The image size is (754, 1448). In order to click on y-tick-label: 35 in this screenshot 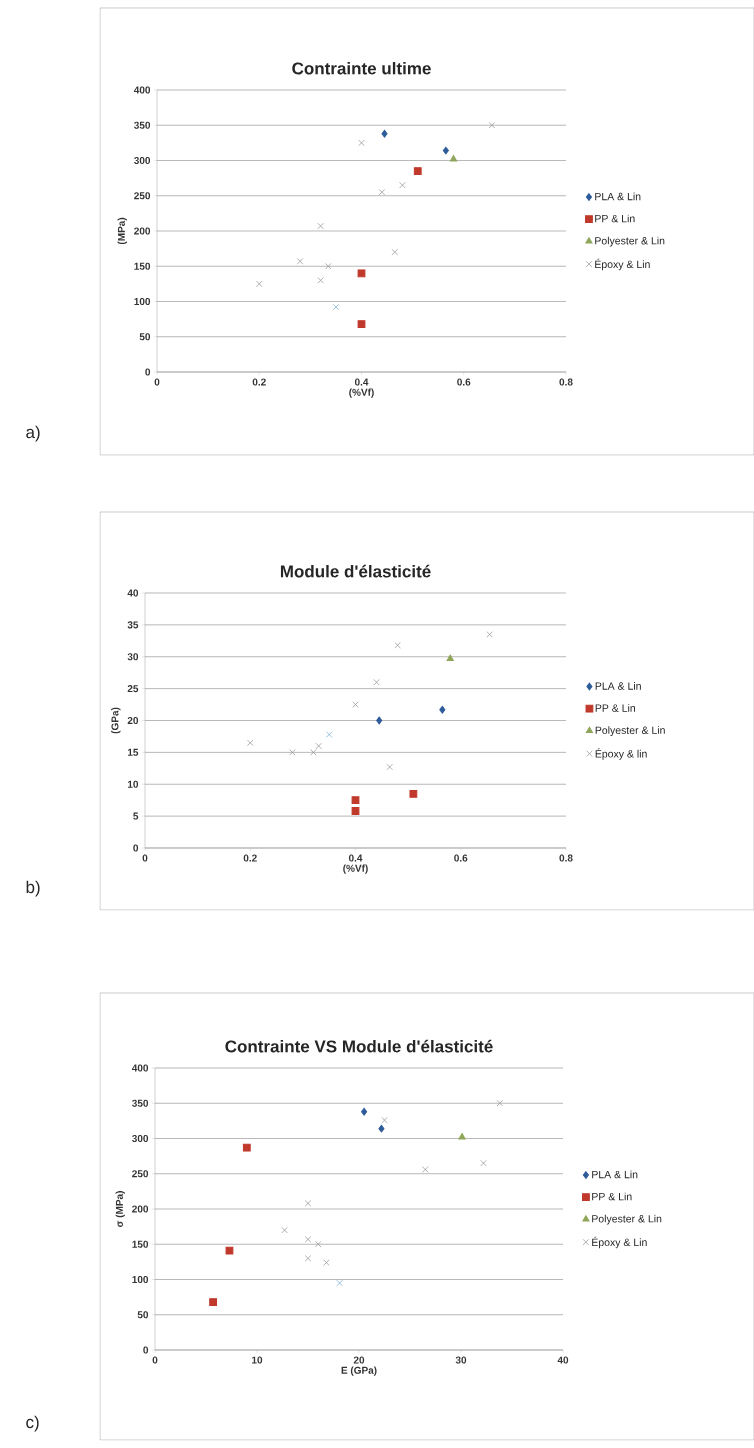, I will do `click(133, 625)`.